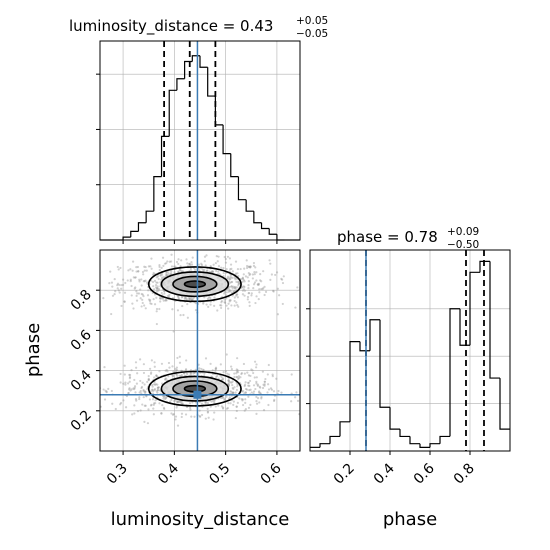 The width and height of the screenshot is (550, 550). I want to click on title-phase-sup: +0.09, so click(463, 232).